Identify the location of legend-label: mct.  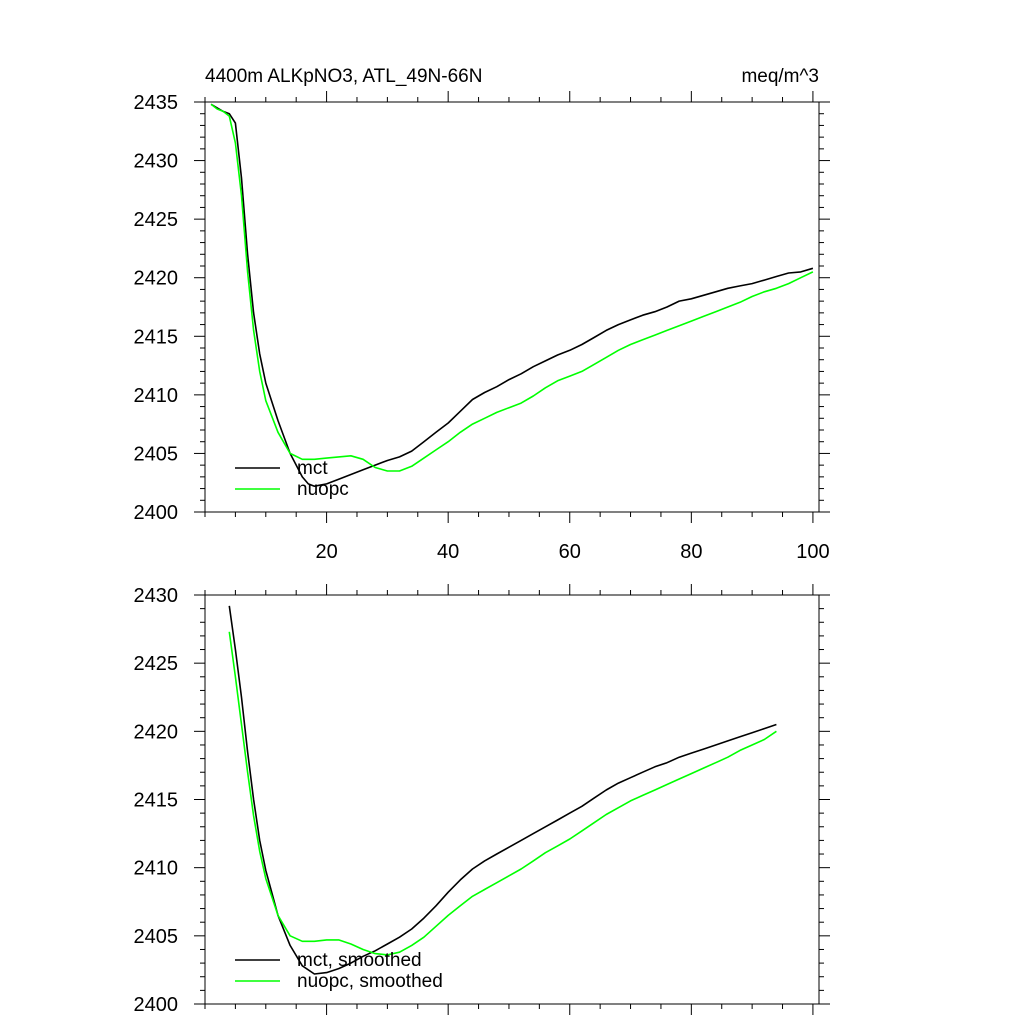
(312, 468).